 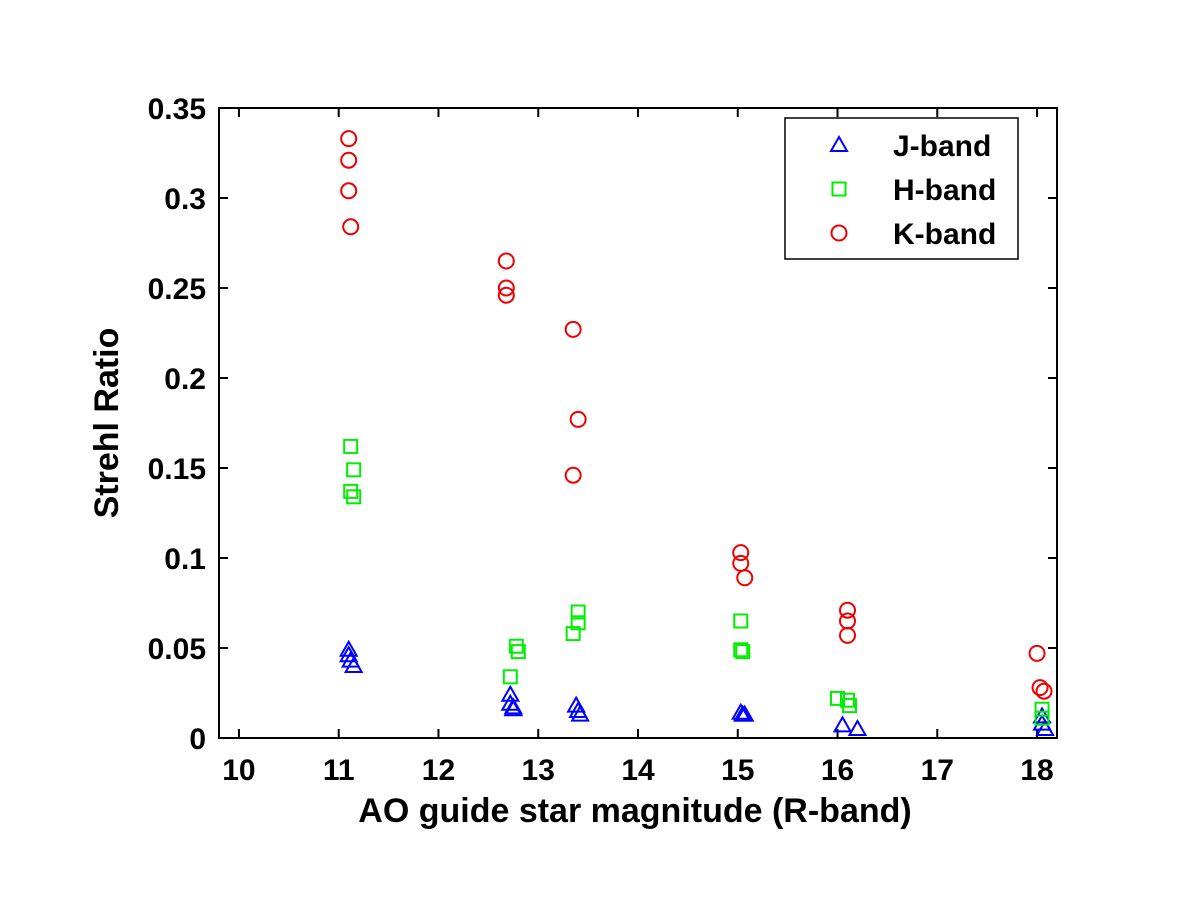 What do you see at coordinates (638, 770) in the screenshot?
I see `x-tick-label: 14` at bounding box center [638, 770].